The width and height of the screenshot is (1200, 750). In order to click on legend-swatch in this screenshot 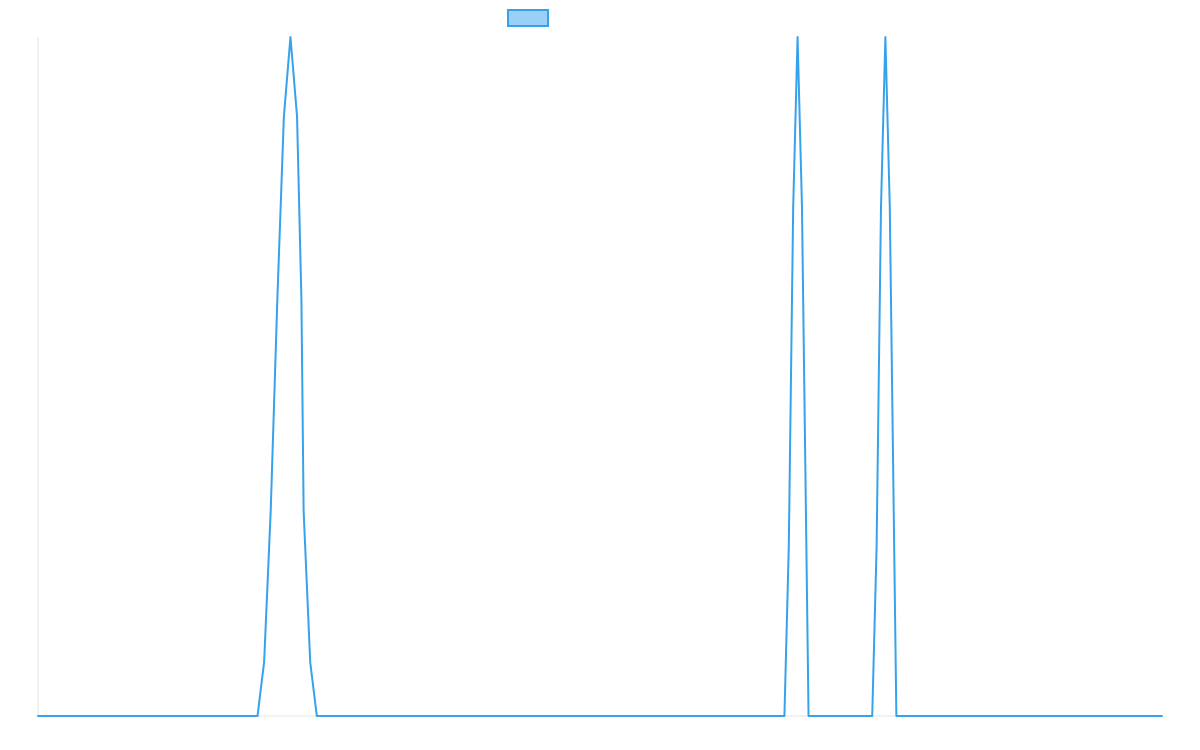, I will do `click(528, 18)`.